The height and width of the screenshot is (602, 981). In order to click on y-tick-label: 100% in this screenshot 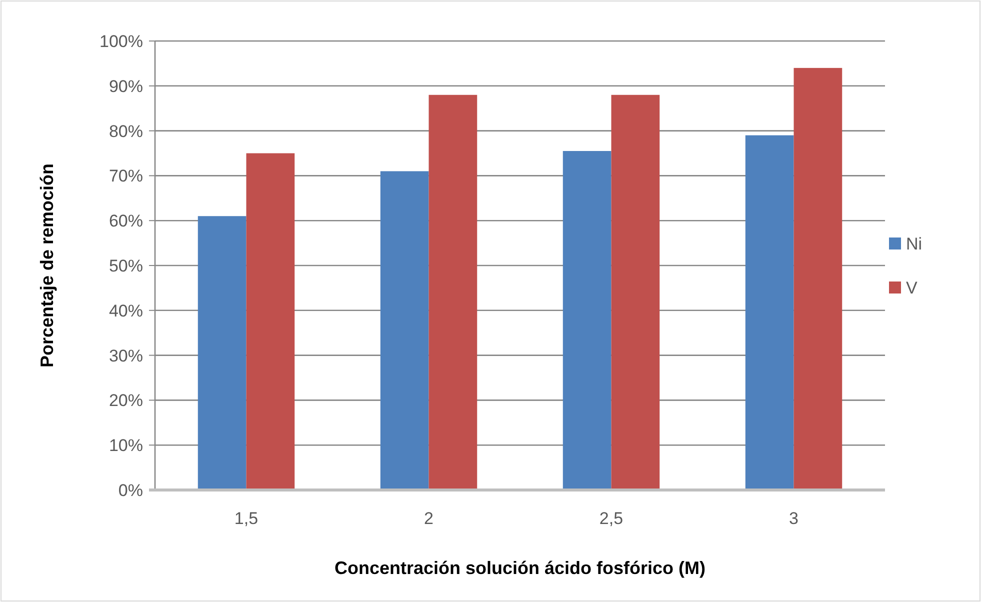, I will do `click(121, 41)`.